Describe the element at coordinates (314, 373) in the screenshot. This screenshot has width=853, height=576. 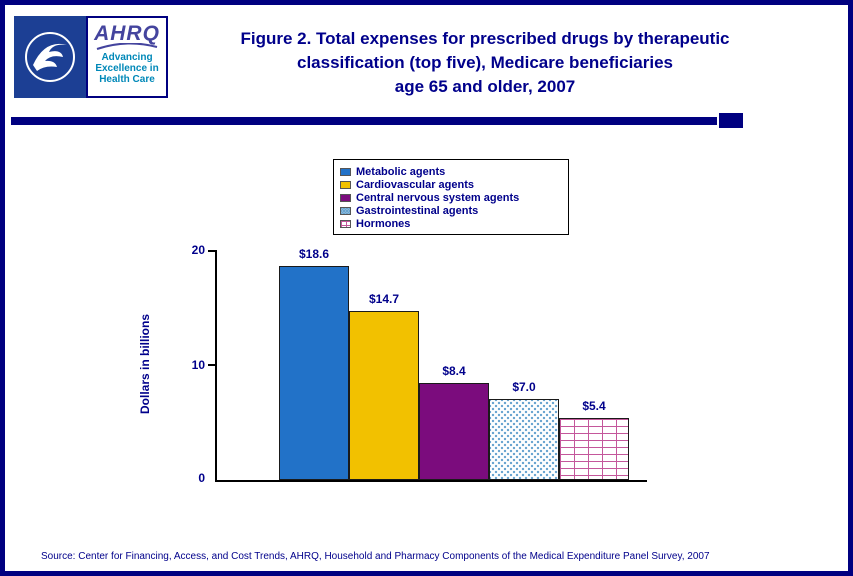
I see `bar-metabolic-agents` at that location.